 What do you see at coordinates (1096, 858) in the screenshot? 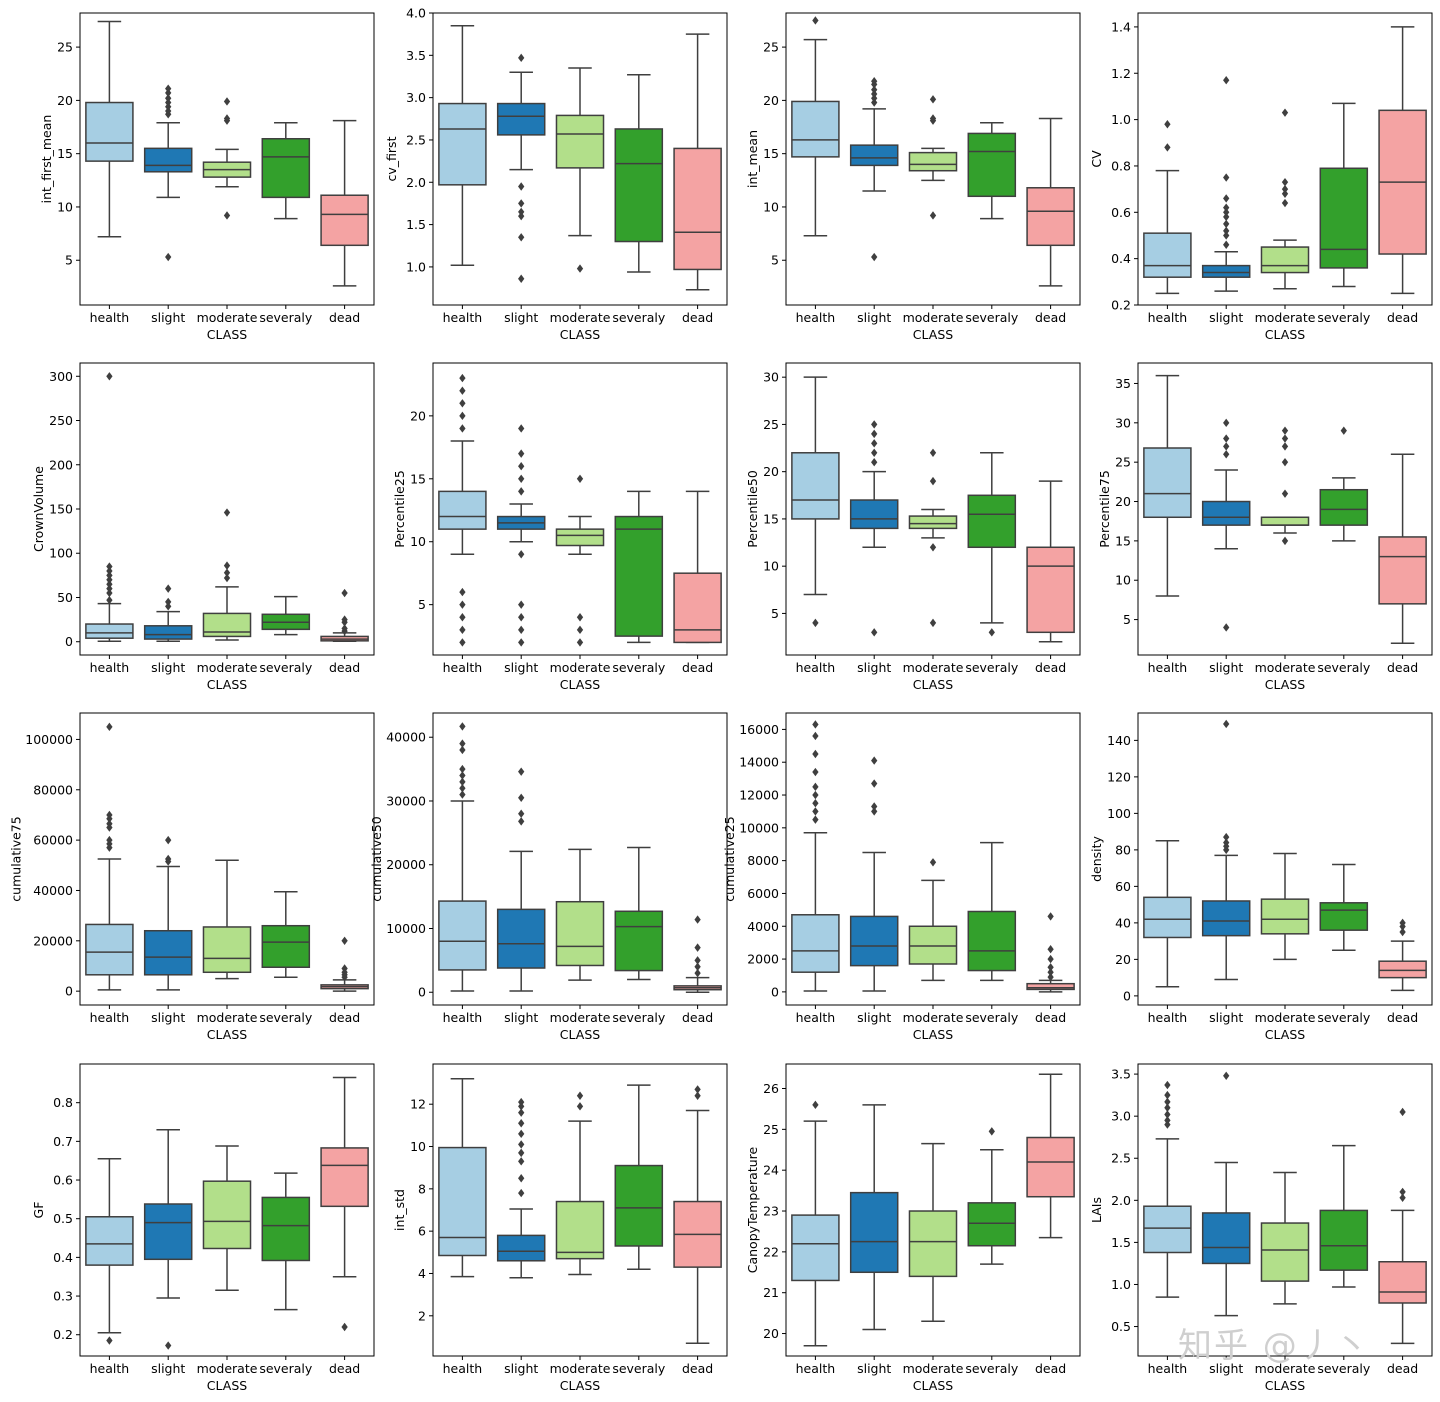
I see `y-axis-label: density` at bounding box center [1096, 858].